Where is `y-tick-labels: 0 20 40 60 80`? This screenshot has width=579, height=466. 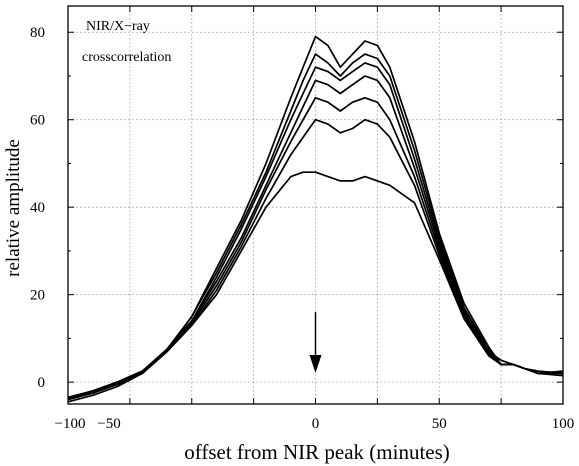
y-tick-labels: 0 20 40 60 80 is located at coordinates (37, 208).